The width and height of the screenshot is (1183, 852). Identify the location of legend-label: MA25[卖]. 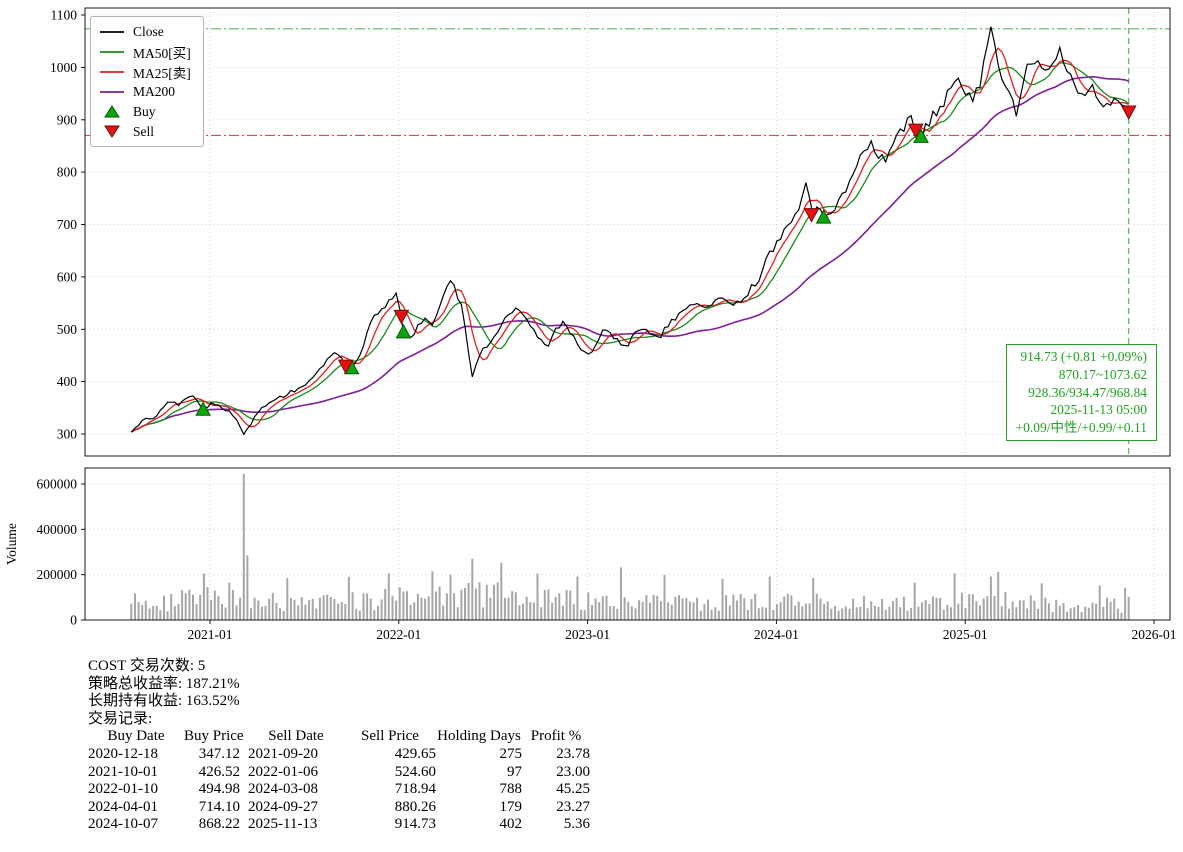
(162, 73).